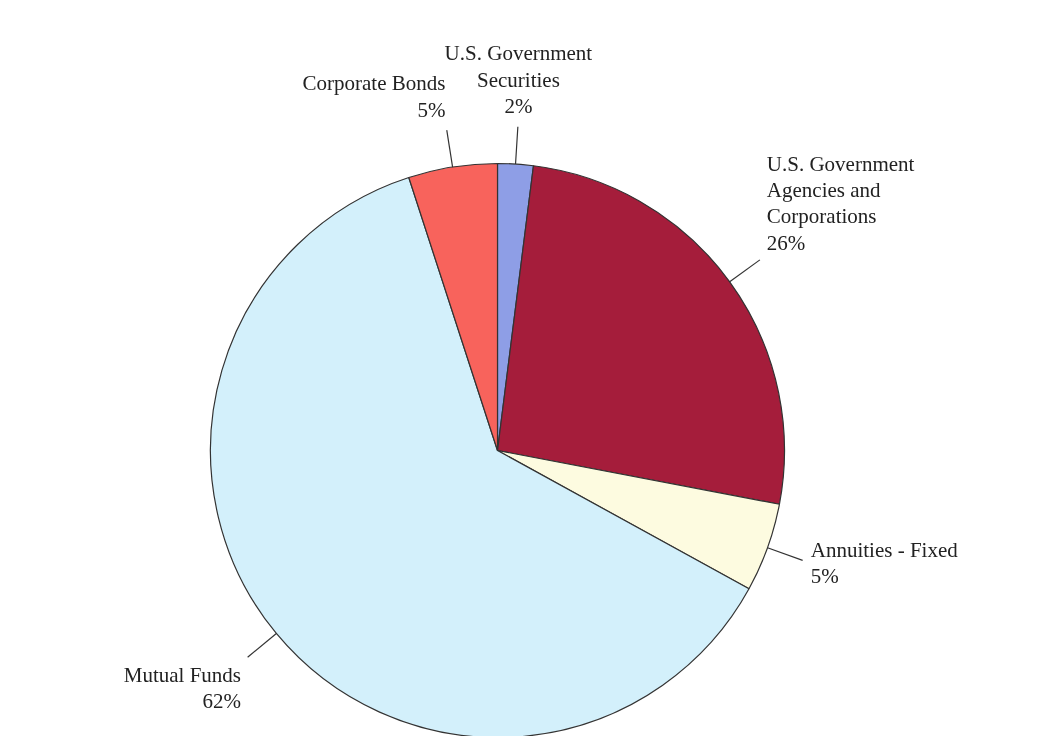 The height and width of the screenshot is (736, 1064). What do you see at coordinates (518, 106) in the screenshot?
I see `data-label: 2%` at bounding box center [518, 106].